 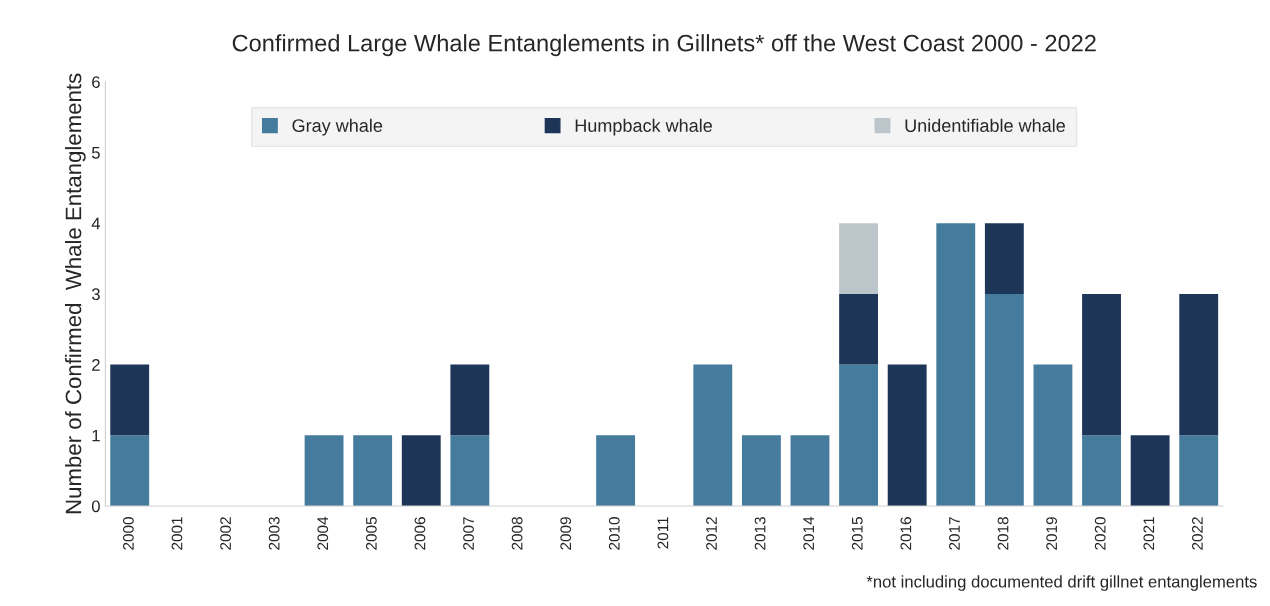 I want to click on y-tick-label: 2, so click(x=96, y=365).